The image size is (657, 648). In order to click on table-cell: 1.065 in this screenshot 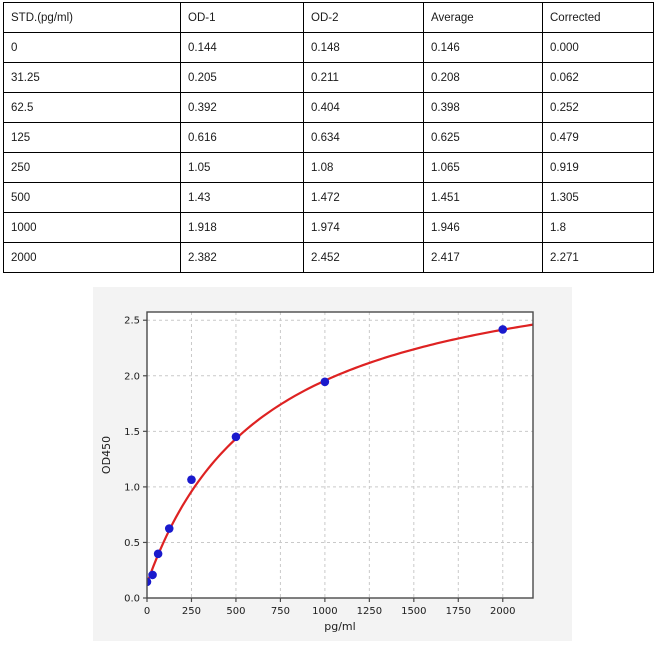, I will do `click(483, 167)`.